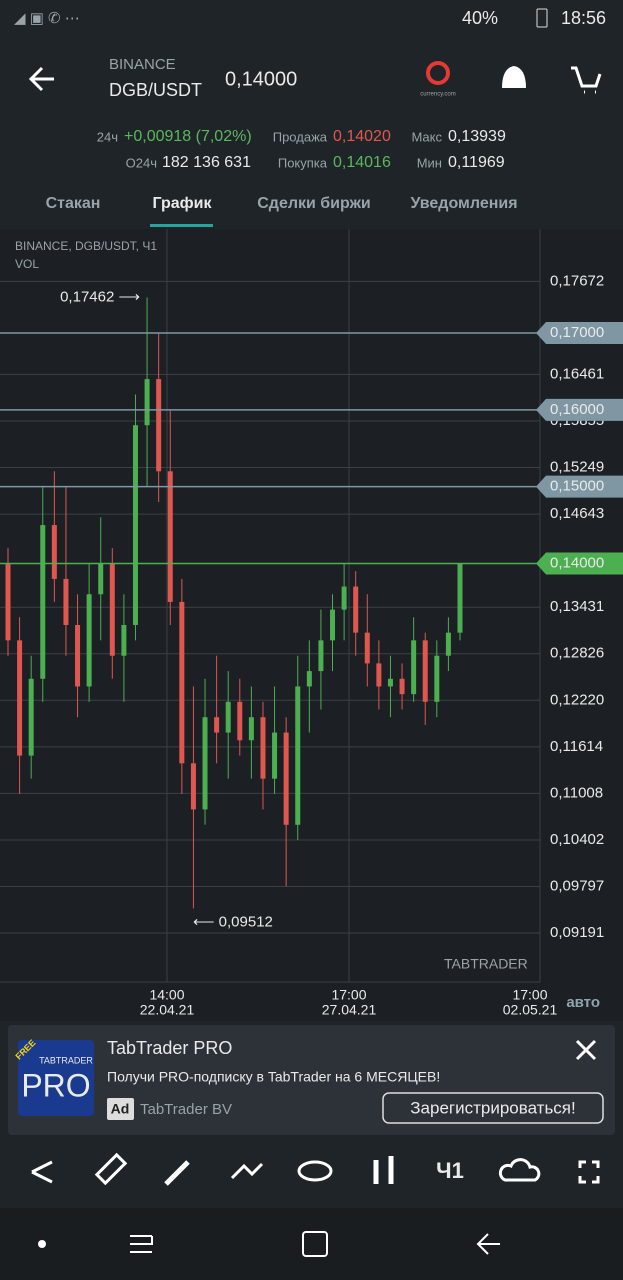  I want to click on clock: 18:56, so click(583, 18).